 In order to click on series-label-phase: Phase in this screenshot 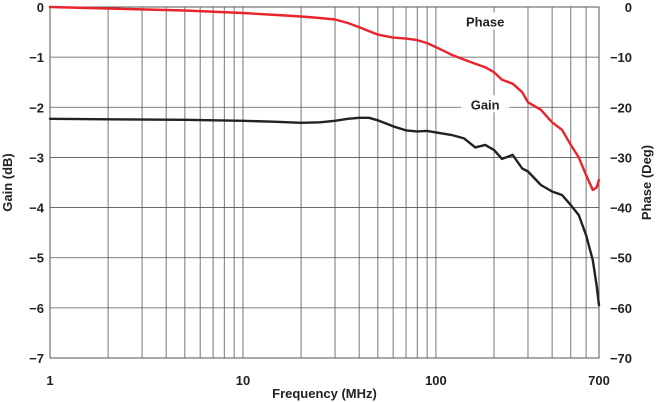, I will do `click(485, 22)`.